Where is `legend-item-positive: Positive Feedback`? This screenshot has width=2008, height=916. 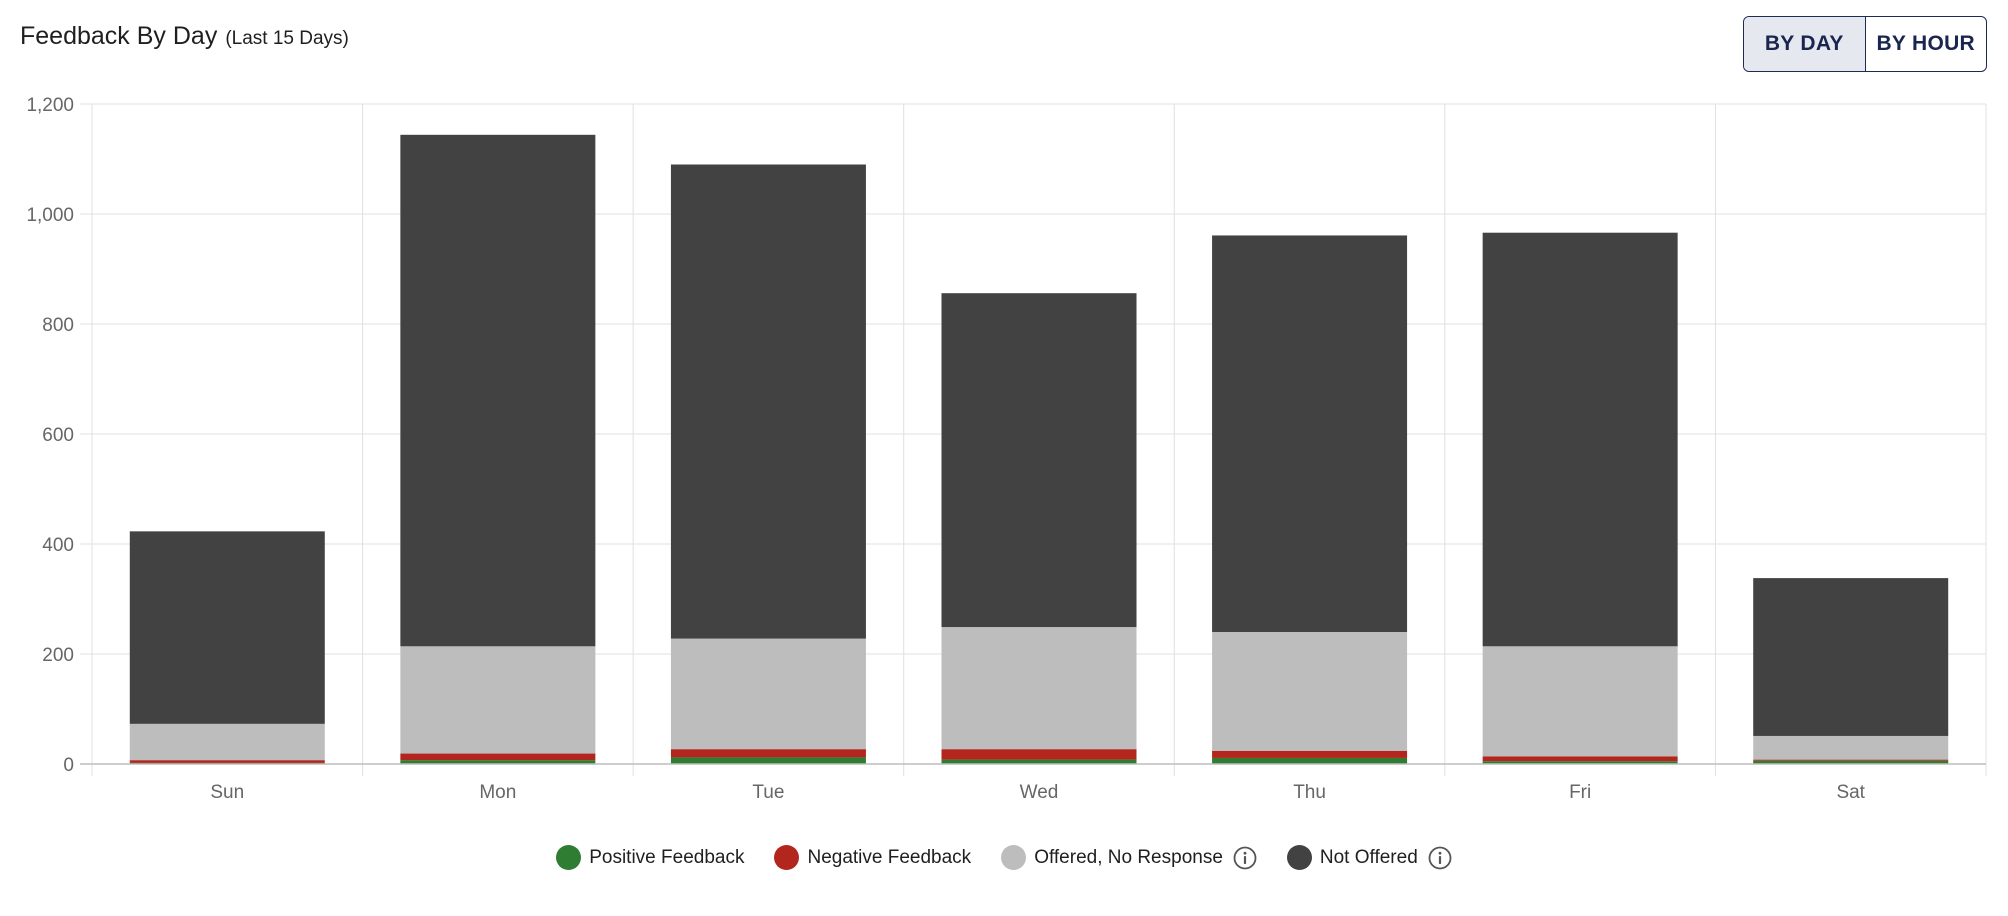
legend-item-positive: Positive Feedback is located at coordinates (650, 857).